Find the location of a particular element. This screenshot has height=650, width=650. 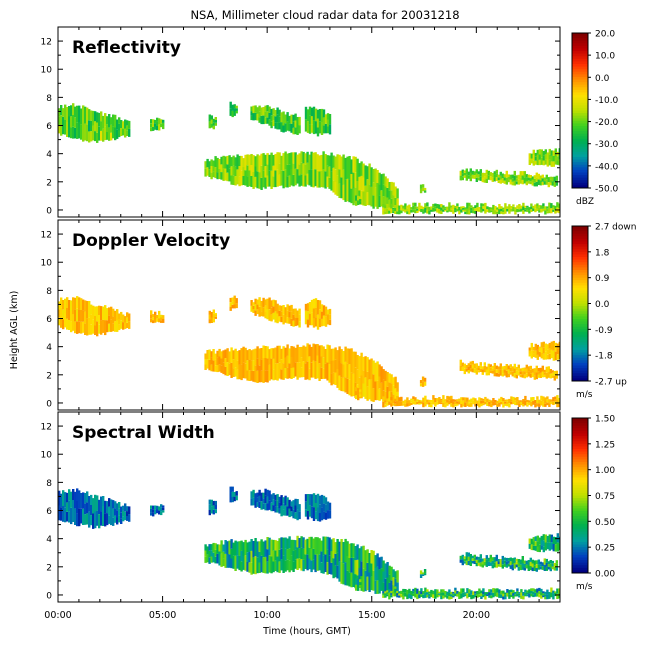

x-axis-label: Time (hours, GMT) is located at coordinates (306, 631).